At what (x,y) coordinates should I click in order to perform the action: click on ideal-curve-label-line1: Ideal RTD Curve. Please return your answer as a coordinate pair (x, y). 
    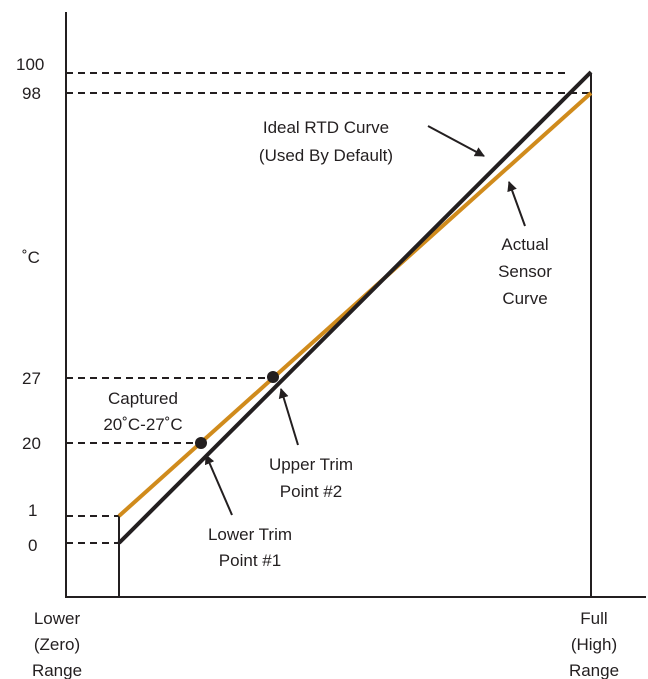
    Looking at the image, I should click on (326, 127).